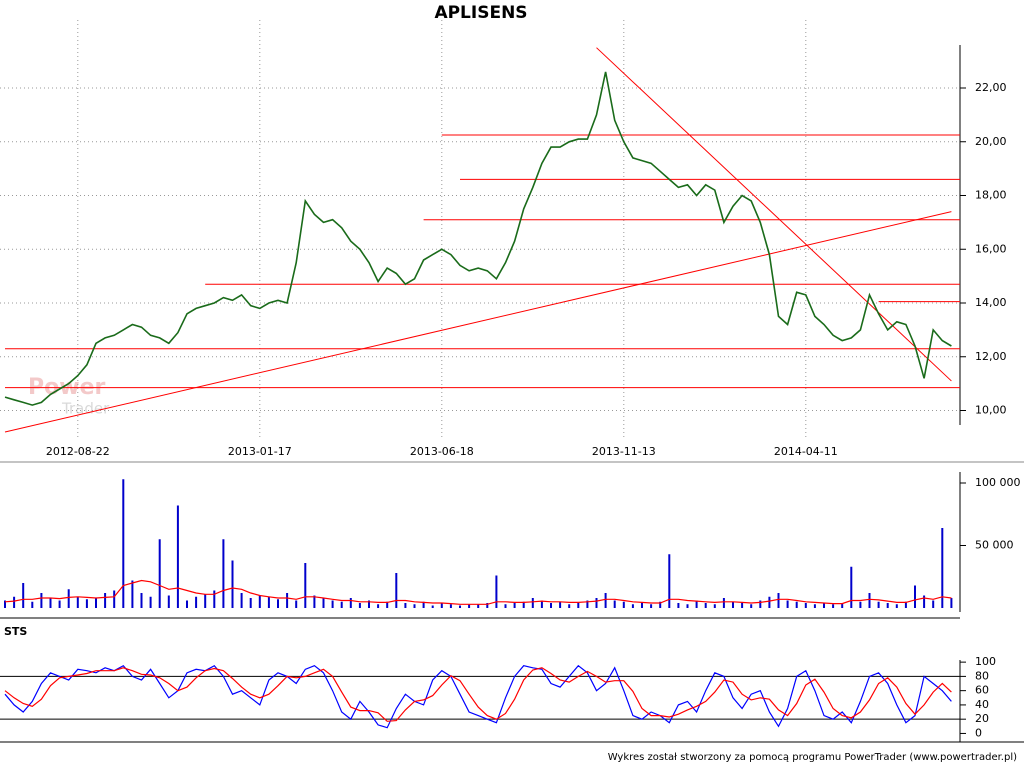 This screenshot has height=768, width=1024. I want to click on y-tick-label: 0, so click(978, 732).